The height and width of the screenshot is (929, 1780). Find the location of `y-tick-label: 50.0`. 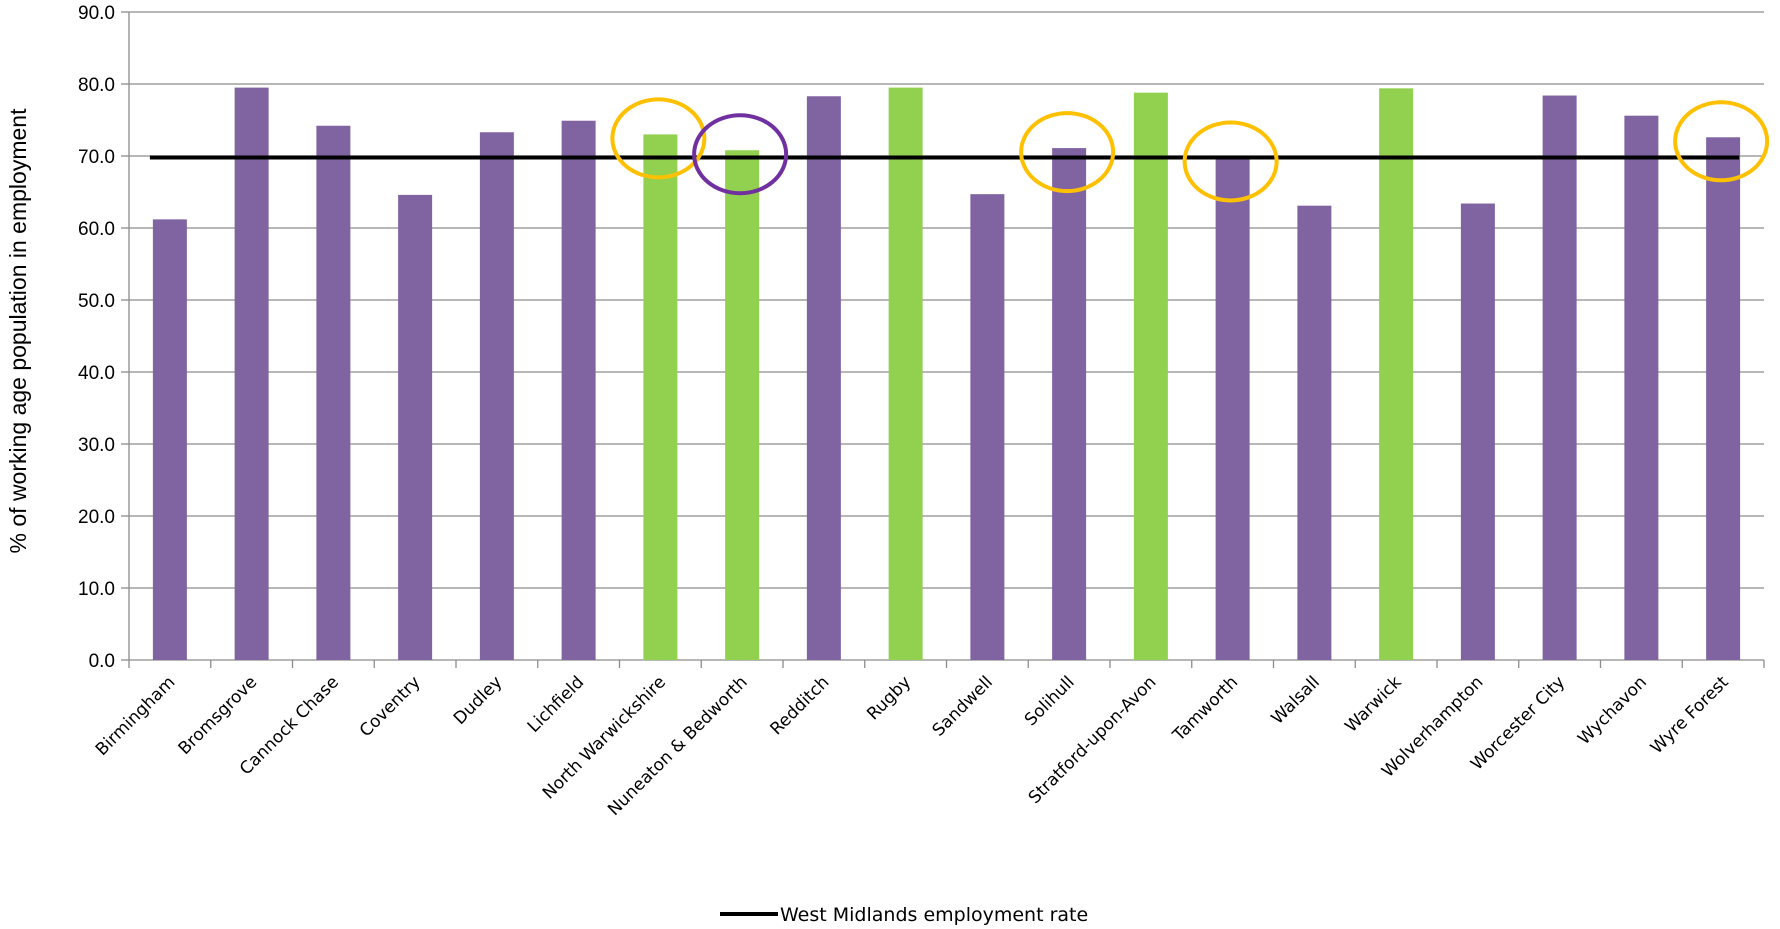

y-tick-label: 50.0 is located at coordinates (96, 301).